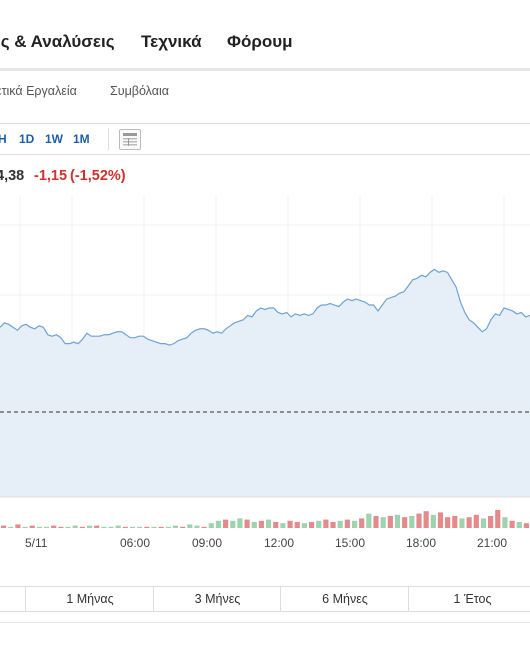 This screenshot has width=530, height=655. What do you see at coordinates (51, 176) in the screenshot?
I see `price-change: -1,15` at bounding box center [51, 176].